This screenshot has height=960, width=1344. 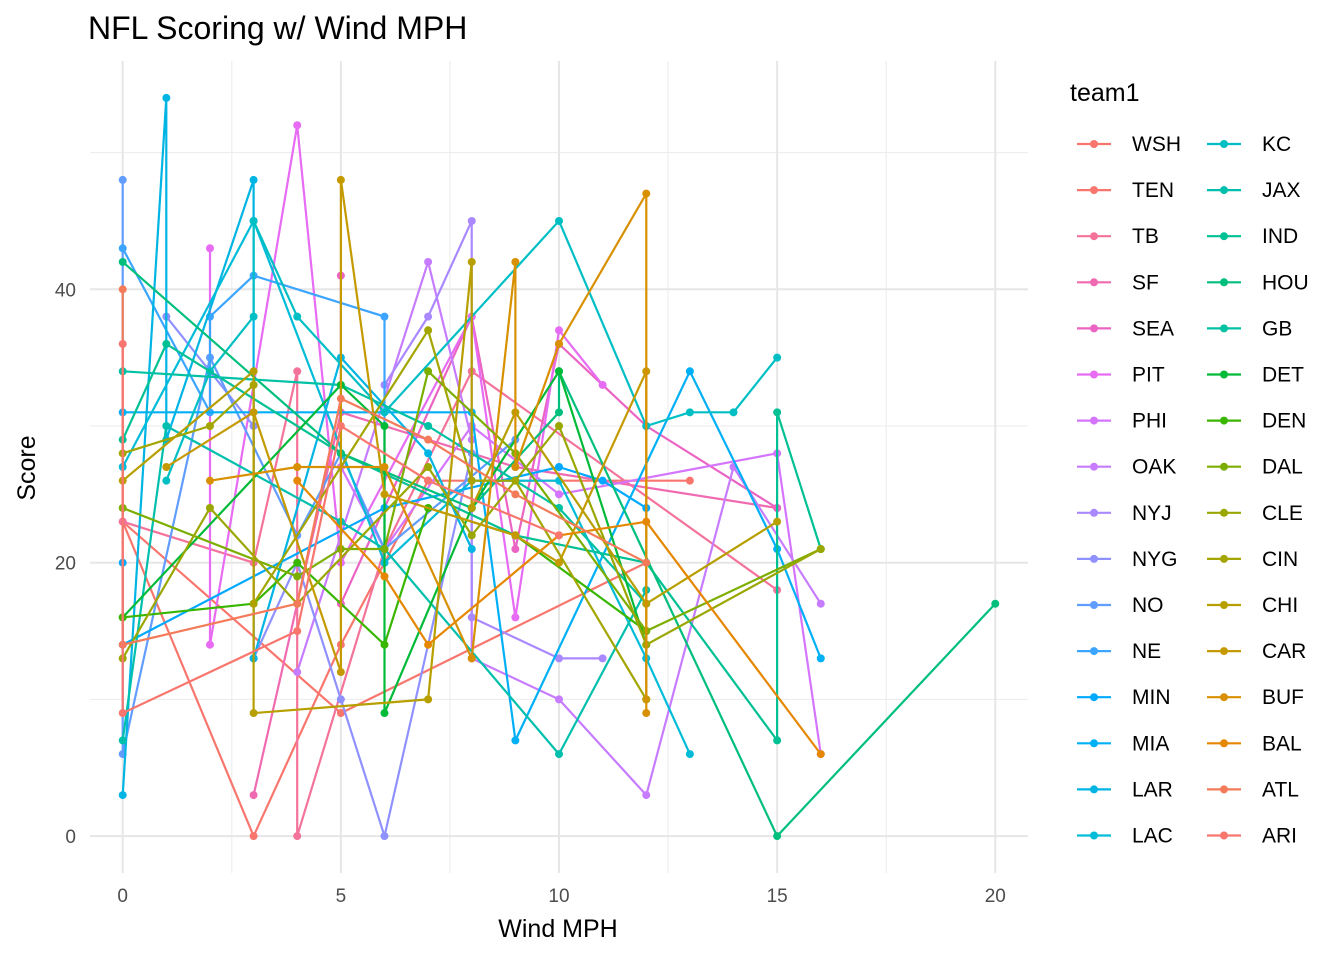 I want to click on legend-item-phi: PHI, so click(x=1122, y=421).